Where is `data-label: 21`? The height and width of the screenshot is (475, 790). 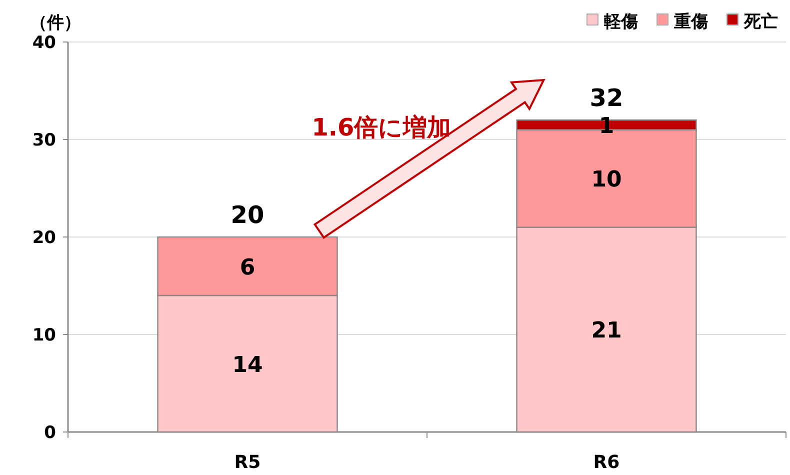 data-label: 21 is located at coordinates (606, 331).